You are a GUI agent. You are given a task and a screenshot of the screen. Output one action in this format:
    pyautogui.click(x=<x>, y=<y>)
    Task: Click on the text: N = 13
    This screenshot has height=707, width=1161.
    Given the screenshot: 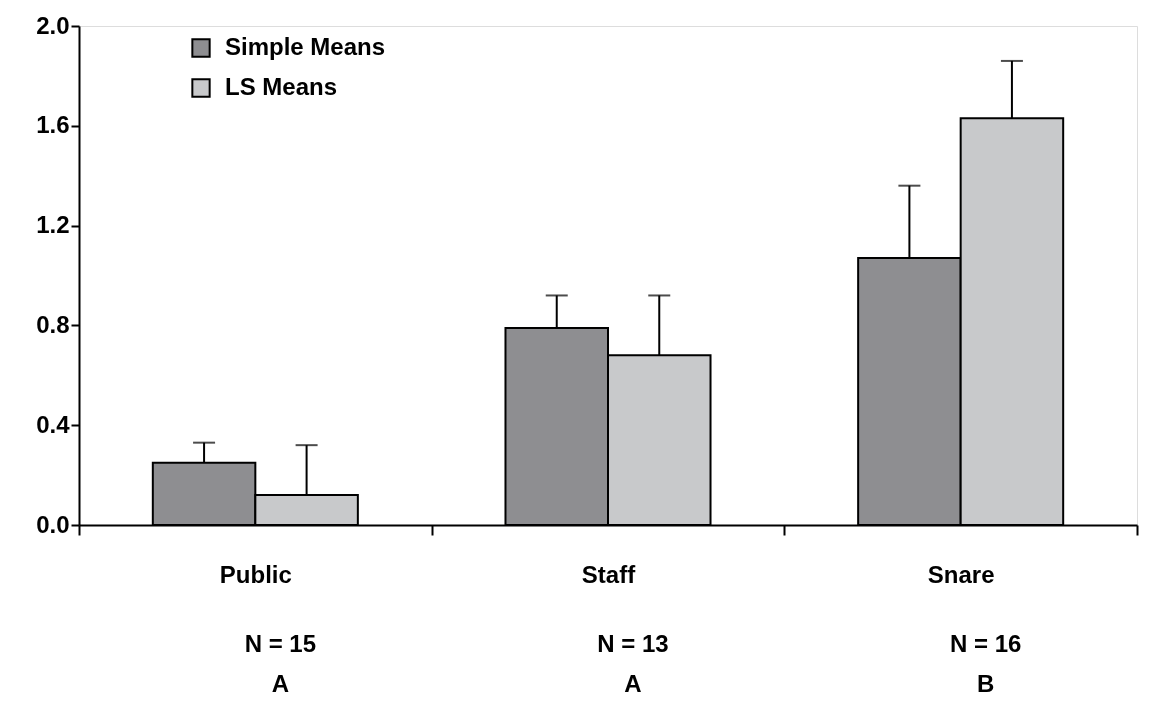 What is the action you would take?
    pyautogui.click(x=633, y=643)
    